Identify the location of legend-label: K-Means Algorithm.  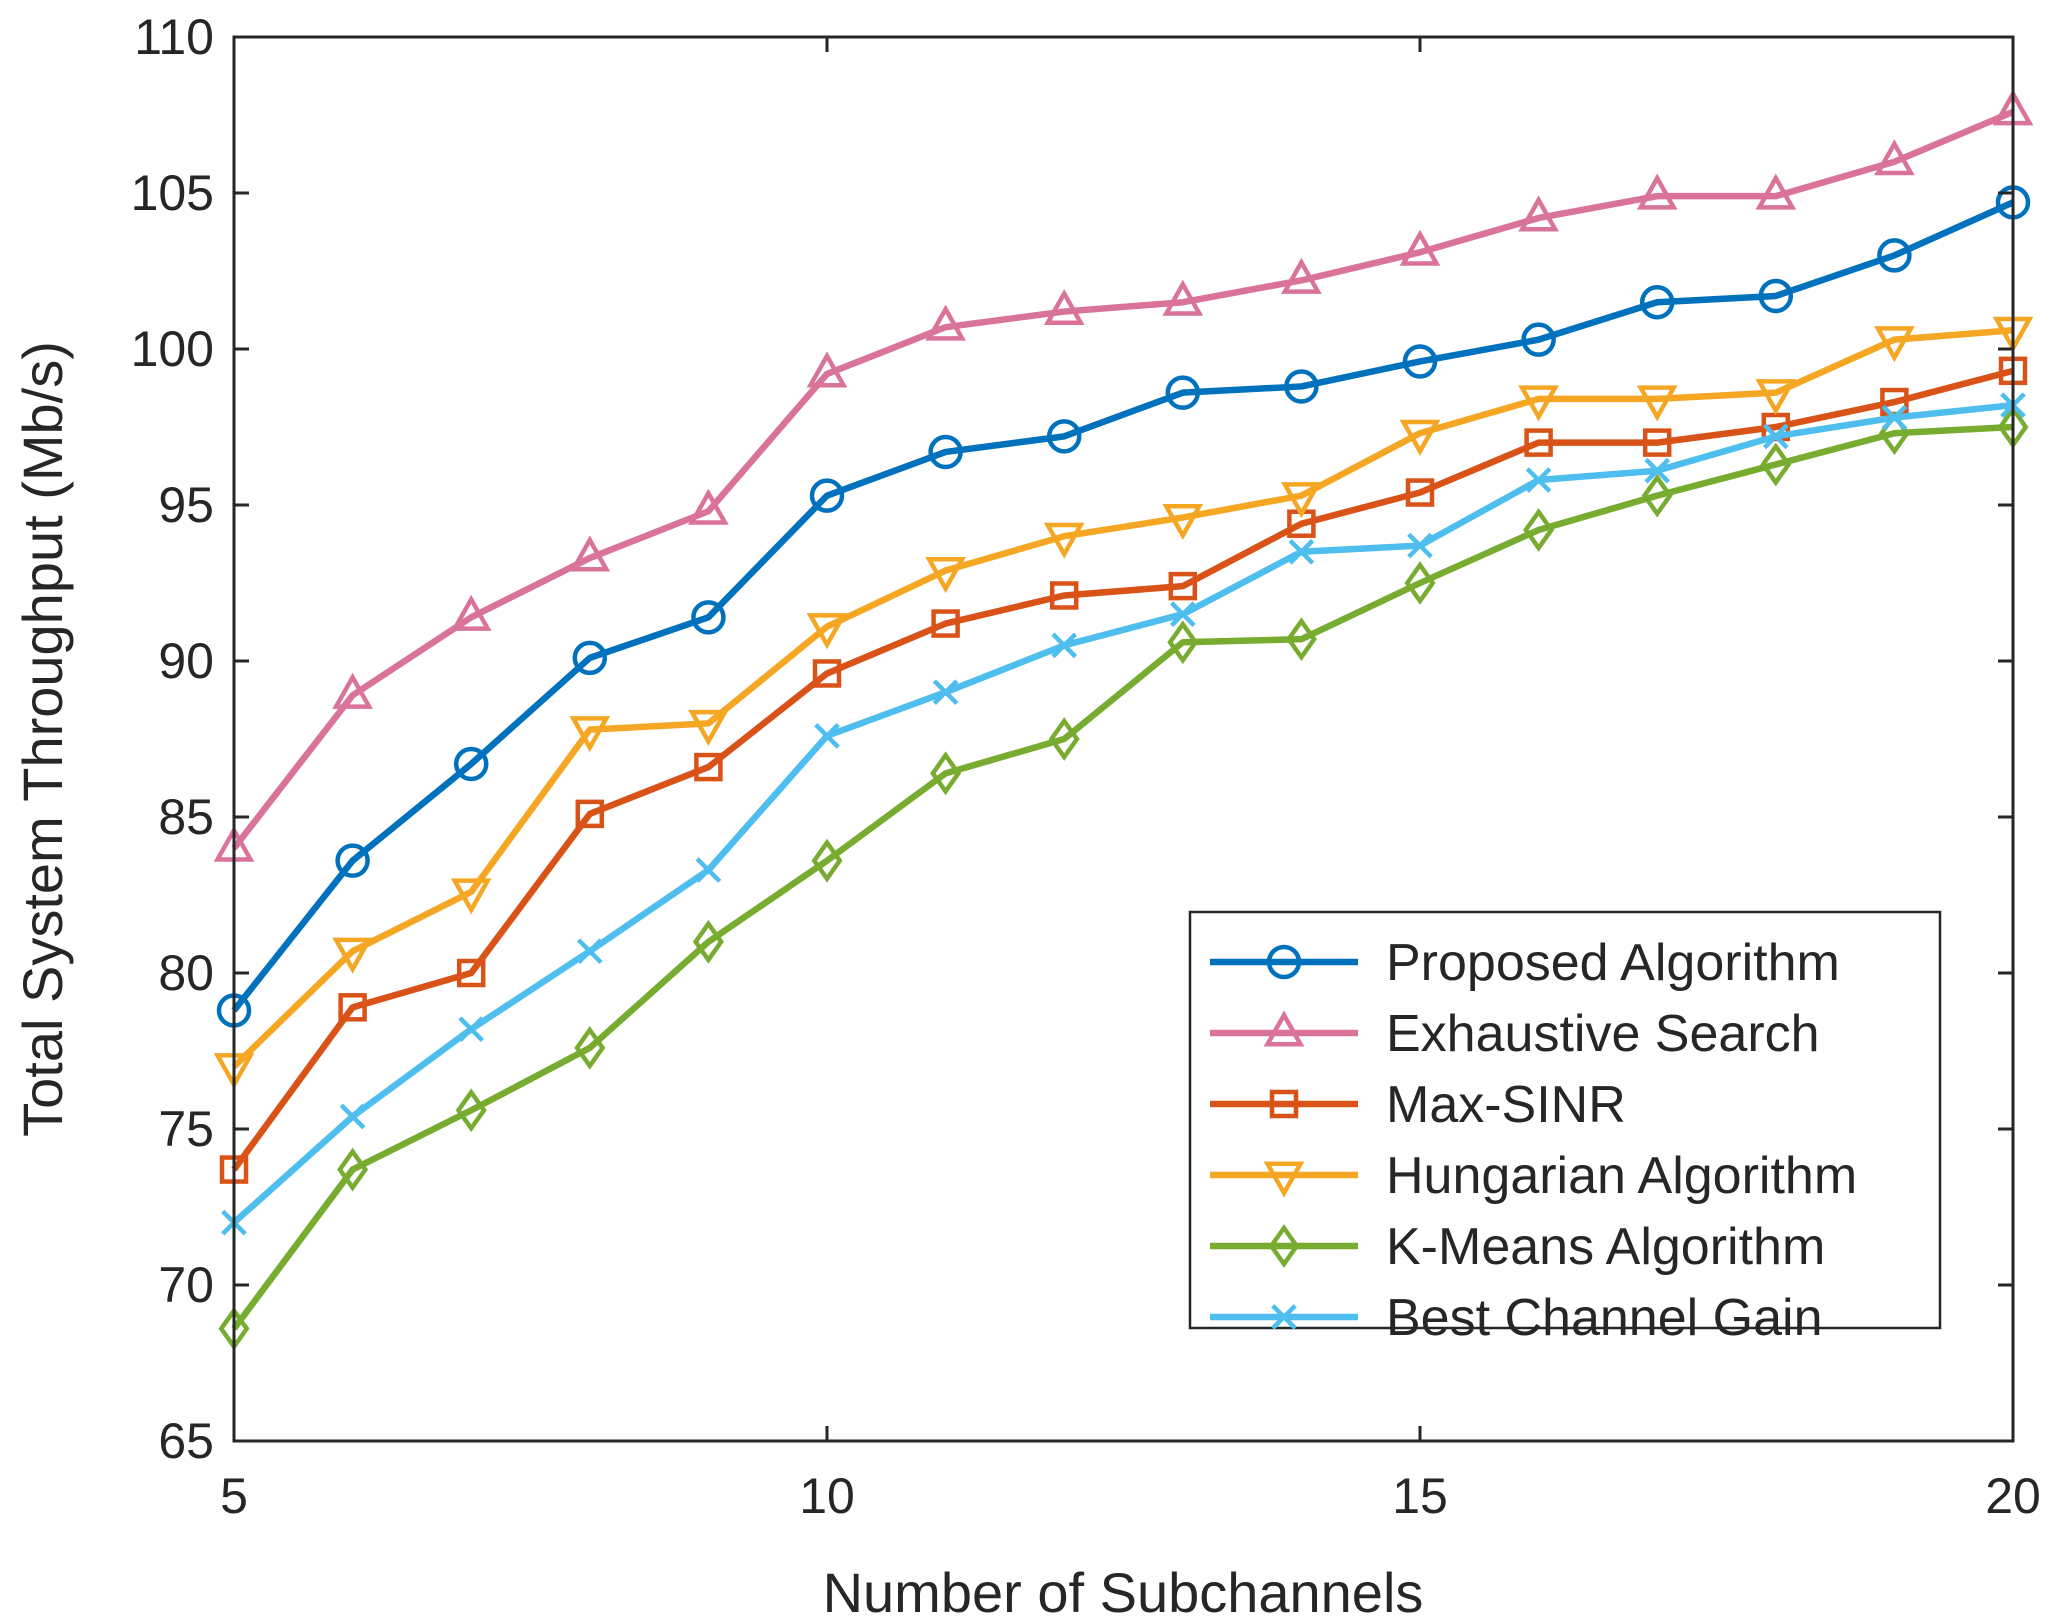
(1605, 1247).